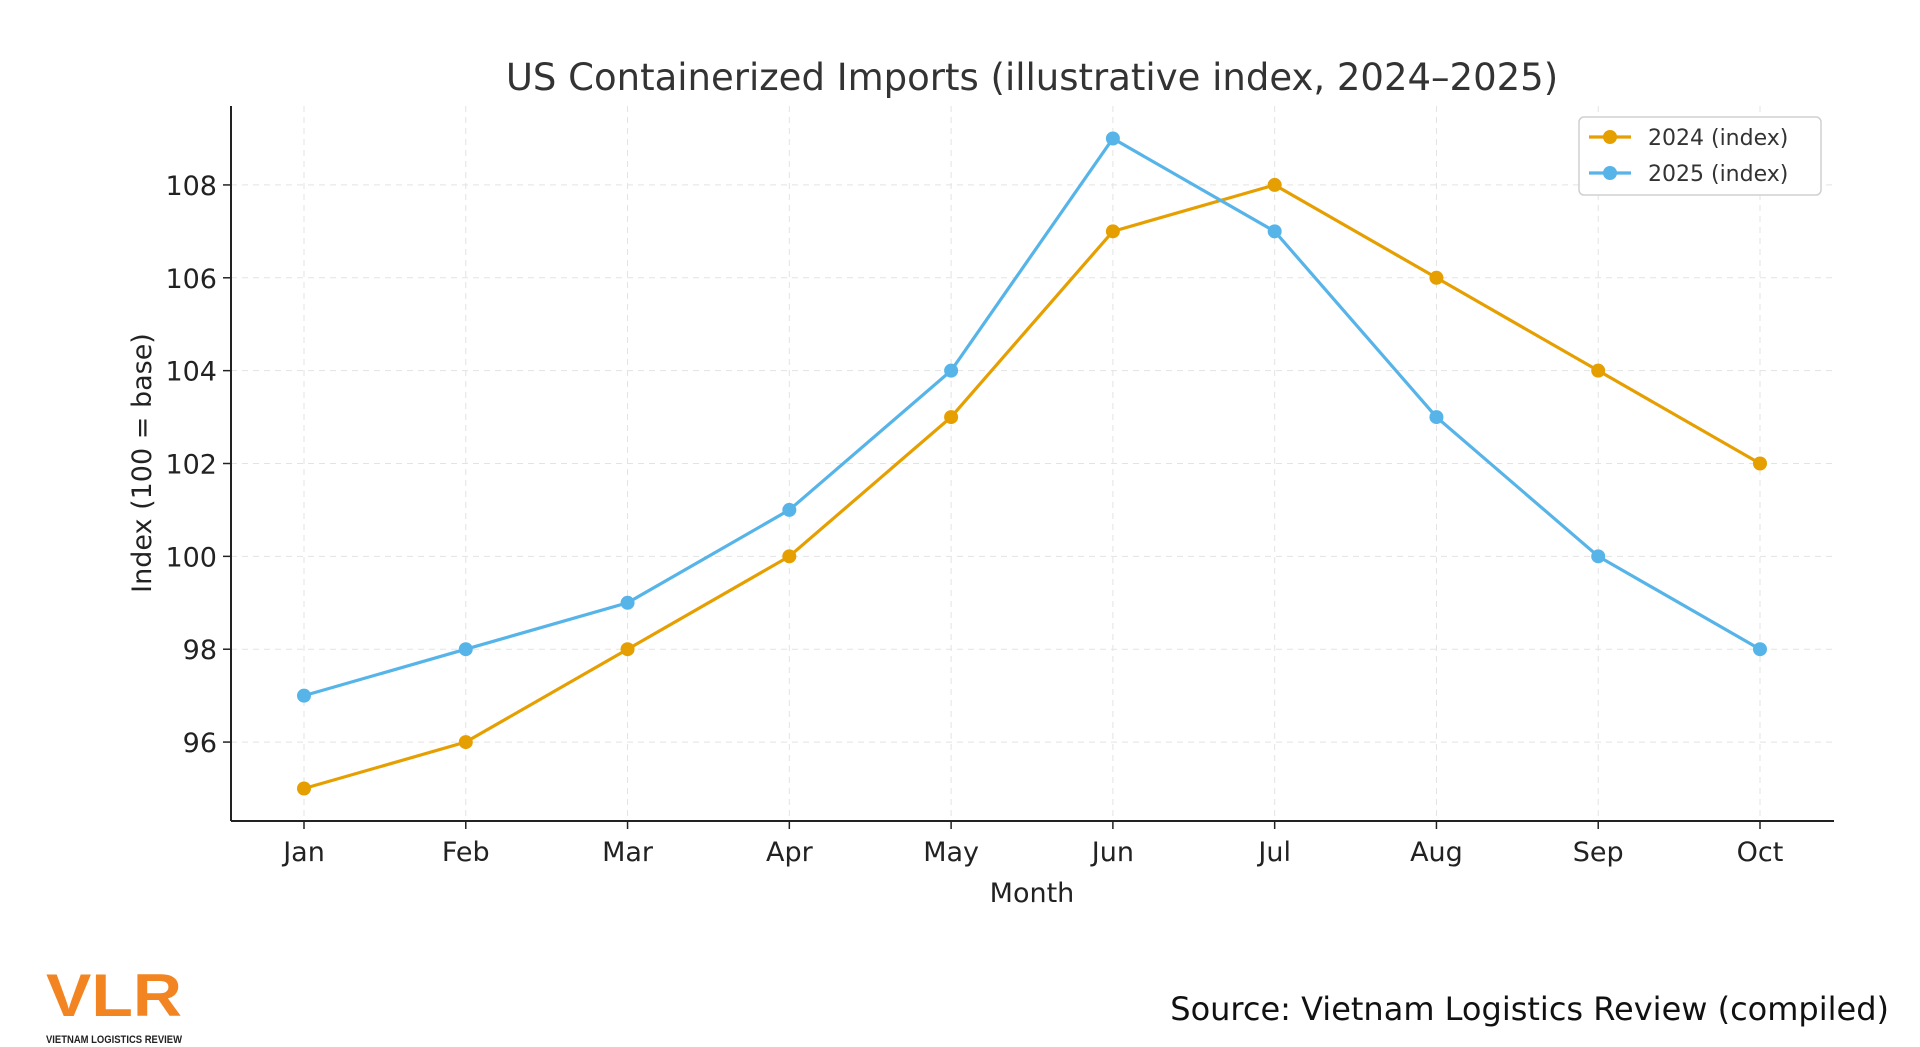  I want to click on x-tick-label: Feb, so click(466, 852).